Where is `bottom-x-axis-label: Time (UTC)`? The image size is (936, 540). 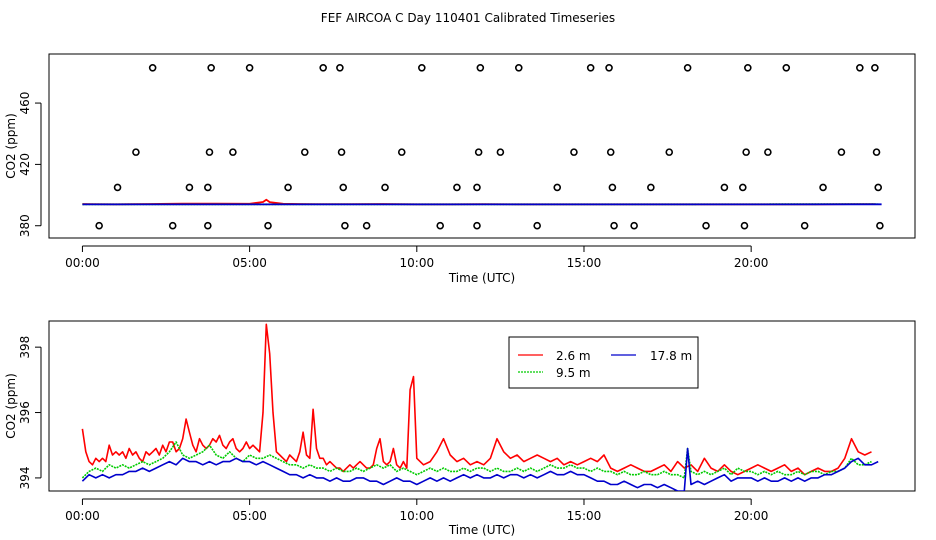
bottom-x-axis-label: Time (UTC) is located at coordinates (481, 530).